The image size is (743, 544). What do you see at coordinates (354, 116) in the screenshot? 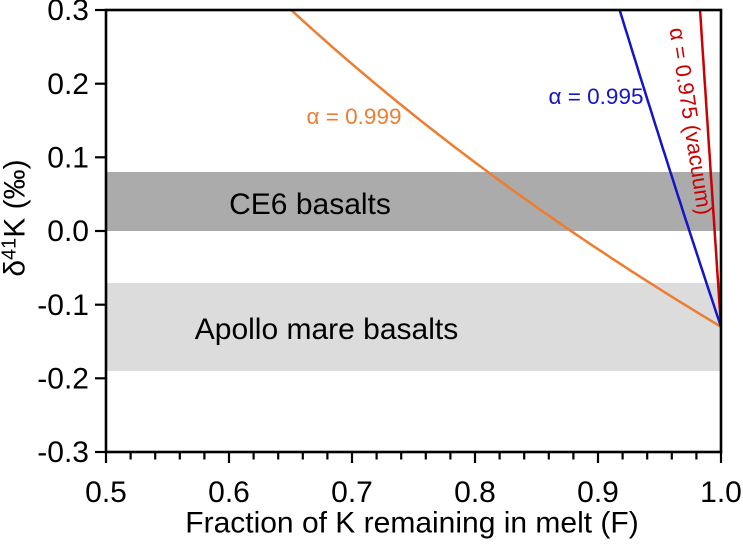
I see `svg-text: α = 0.999` at bounding box center [354, 116].